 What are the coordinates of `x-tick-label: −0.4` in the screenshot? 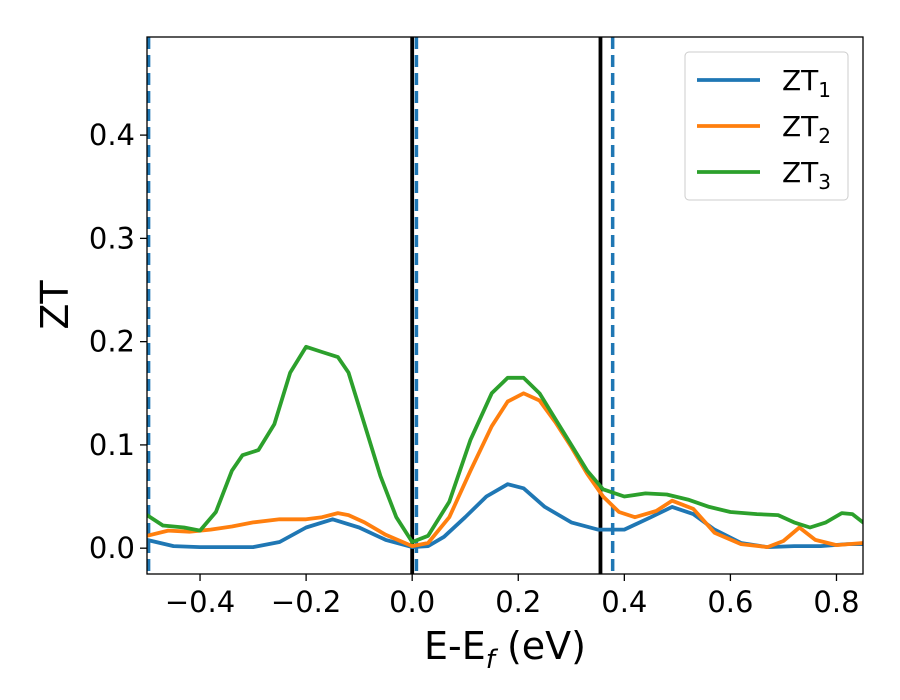 It's located at (200, 602).